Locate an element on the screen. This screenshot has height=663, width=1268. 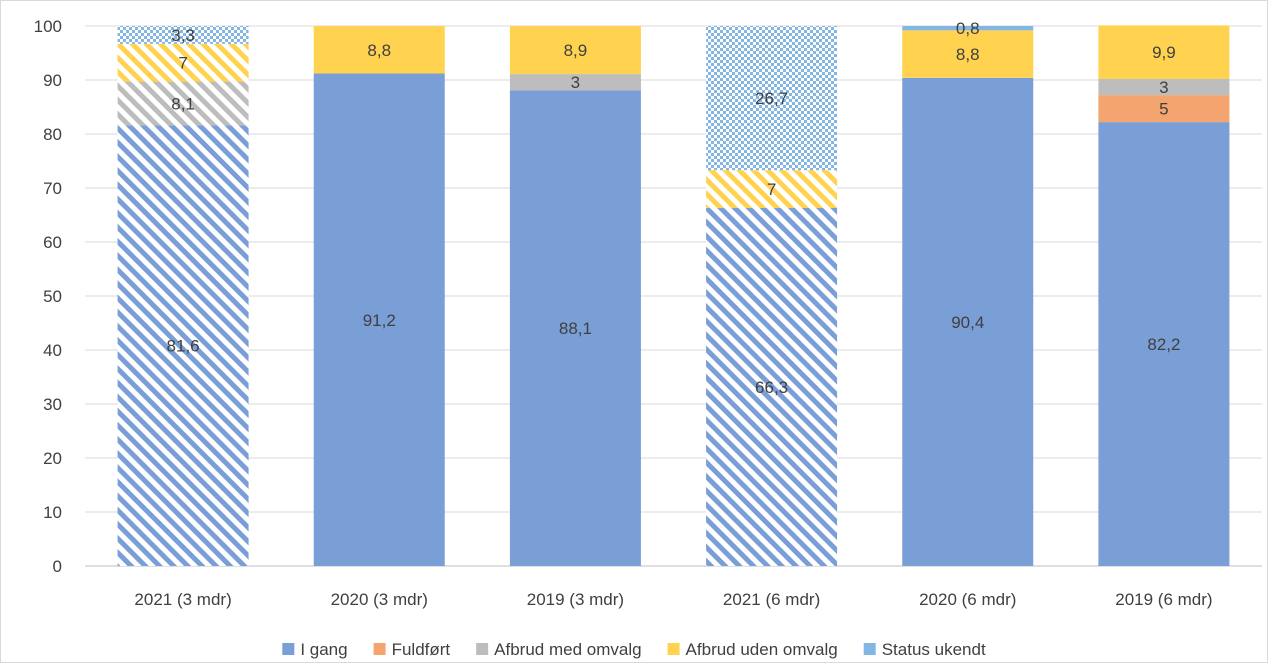
y-tick-label: 30 is located at coordinates (52, 404).